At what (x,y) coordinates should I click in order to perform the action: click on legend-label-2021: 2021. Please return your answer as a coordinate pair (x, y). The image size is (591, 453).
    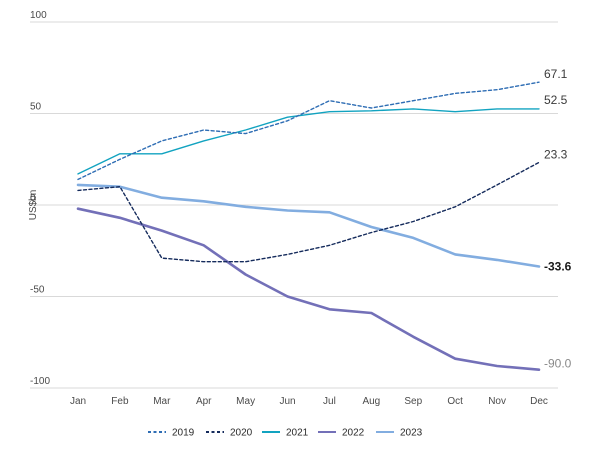
    Looking at the image, I should click on (297, 433).